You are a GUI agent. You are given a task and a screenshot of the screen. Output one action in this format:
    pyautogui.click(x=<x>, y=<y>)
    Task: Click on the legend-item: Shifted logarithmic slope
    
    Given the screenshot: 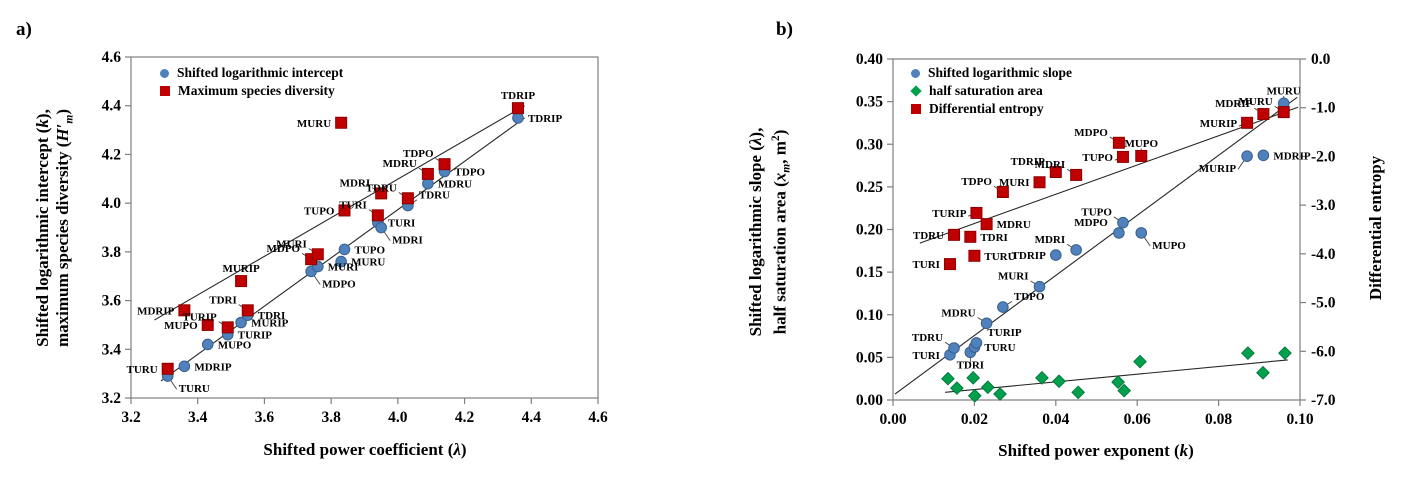 What is the action you would take?
    pyautogui.click(x=991, y=73)
    